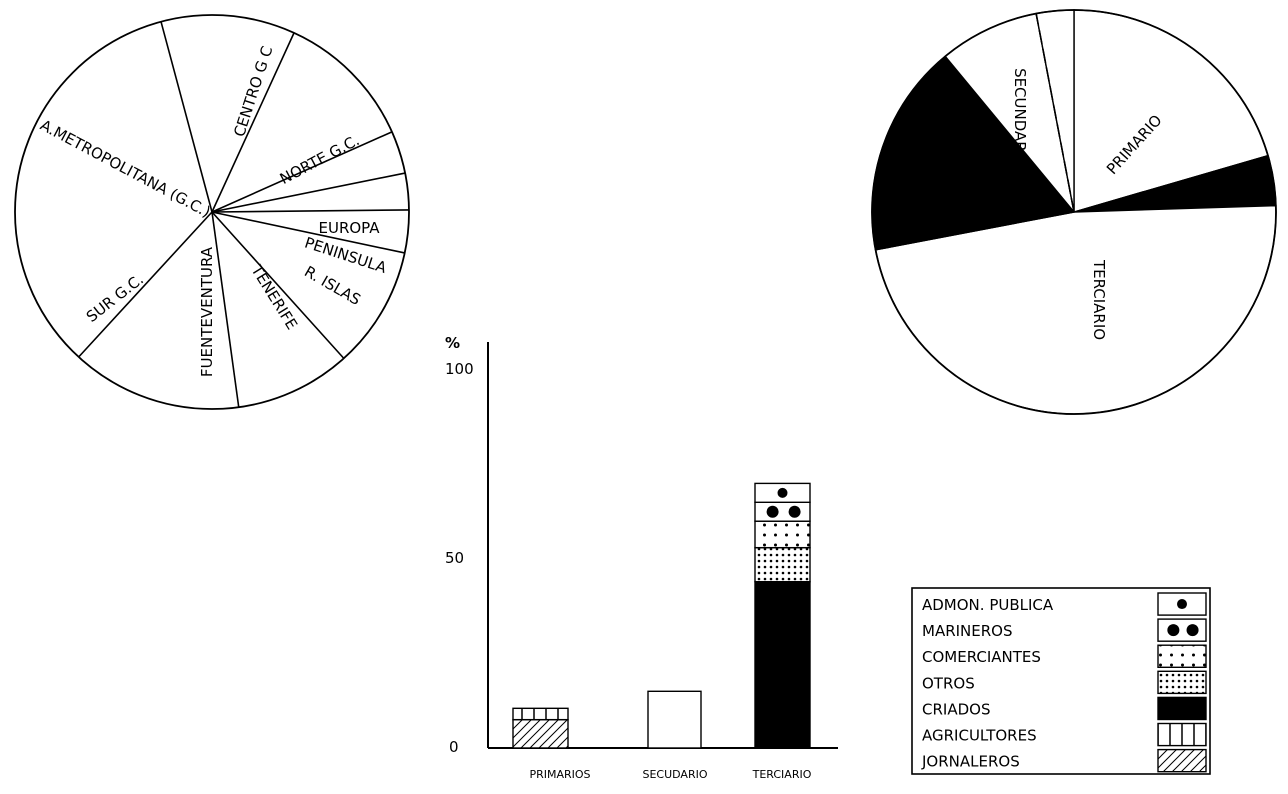 This screenshot has height=794, width=1288. I want to click on bar-y-tick-0: 0, so click(454, 747).